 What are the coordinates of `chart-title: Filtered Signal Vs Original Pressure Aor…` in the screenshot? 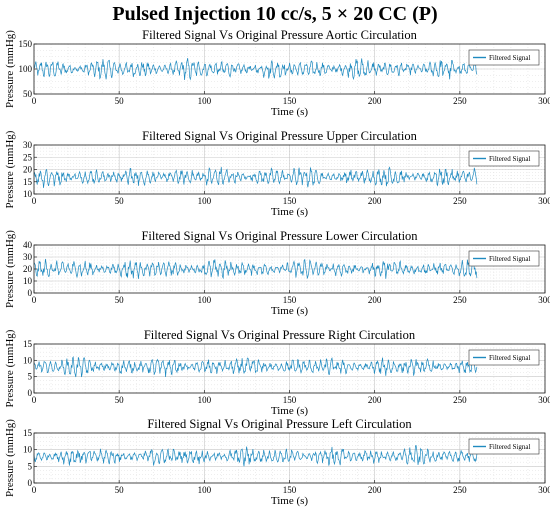 It's located at (279, 35).